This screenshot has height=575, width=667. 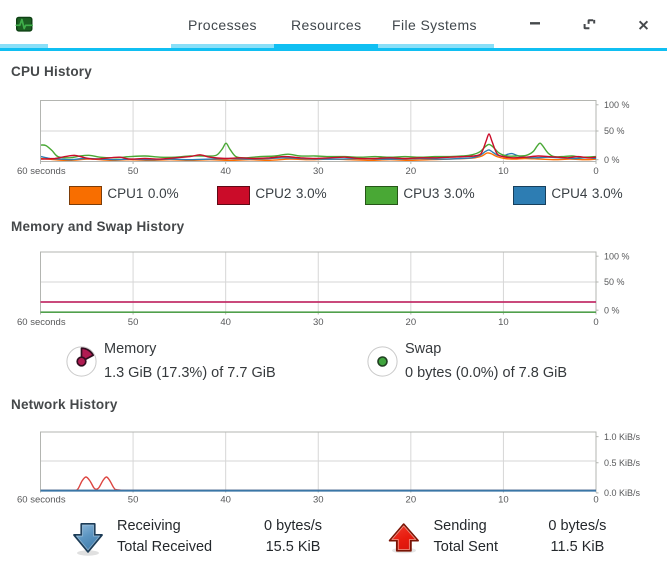 What do you see at coordinates (622, 493) in the screenshot?
I see `svg-text: 0.0 KiB/s` at bounding box center [622, 493].